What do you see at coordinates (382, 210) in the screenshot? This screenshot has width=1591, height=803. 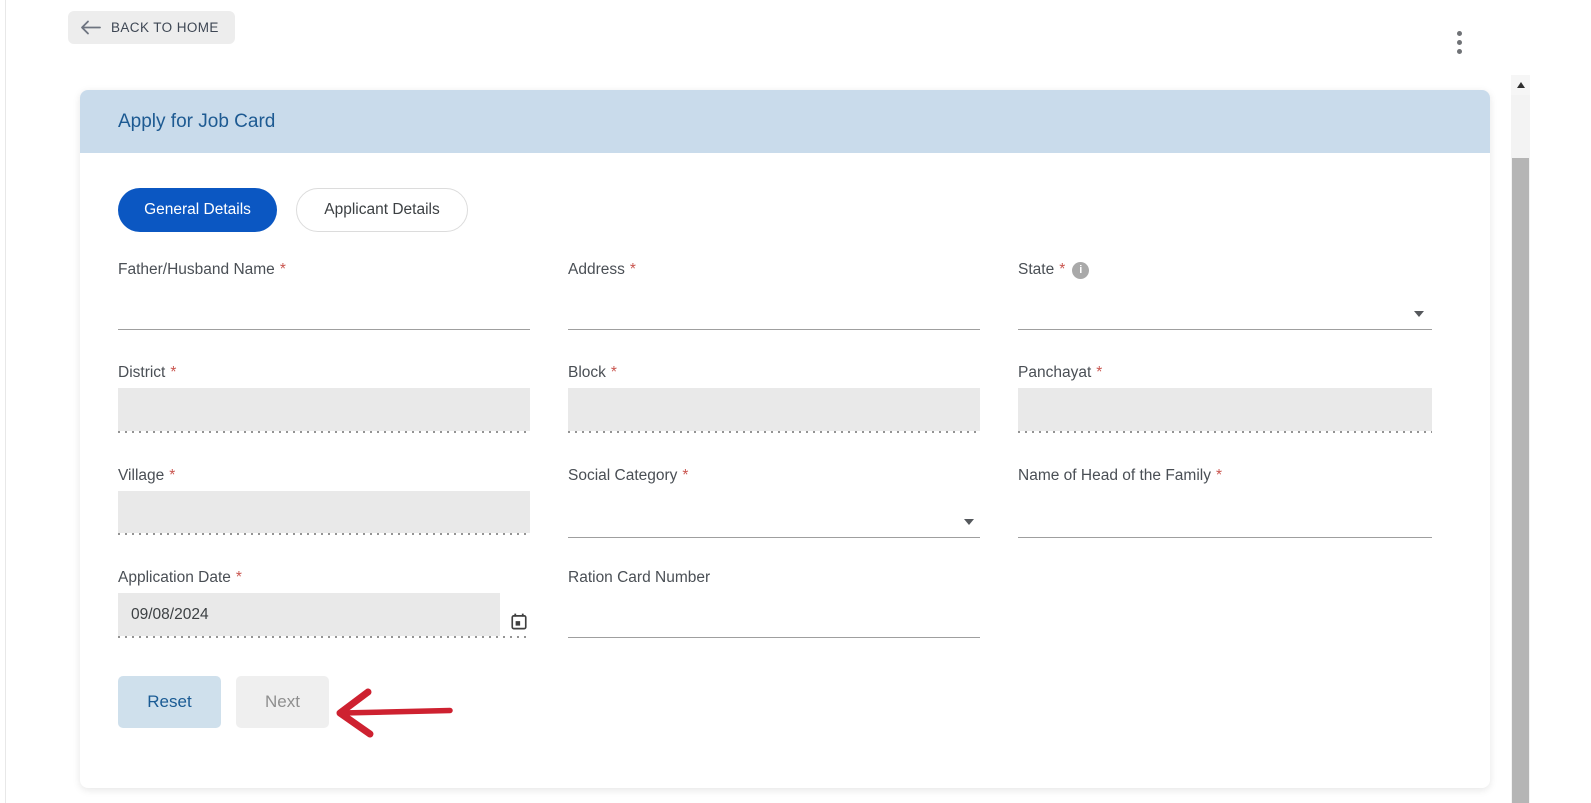 I see `tab-applicant-details: Applicant Details` at bounding box center [382, 210].